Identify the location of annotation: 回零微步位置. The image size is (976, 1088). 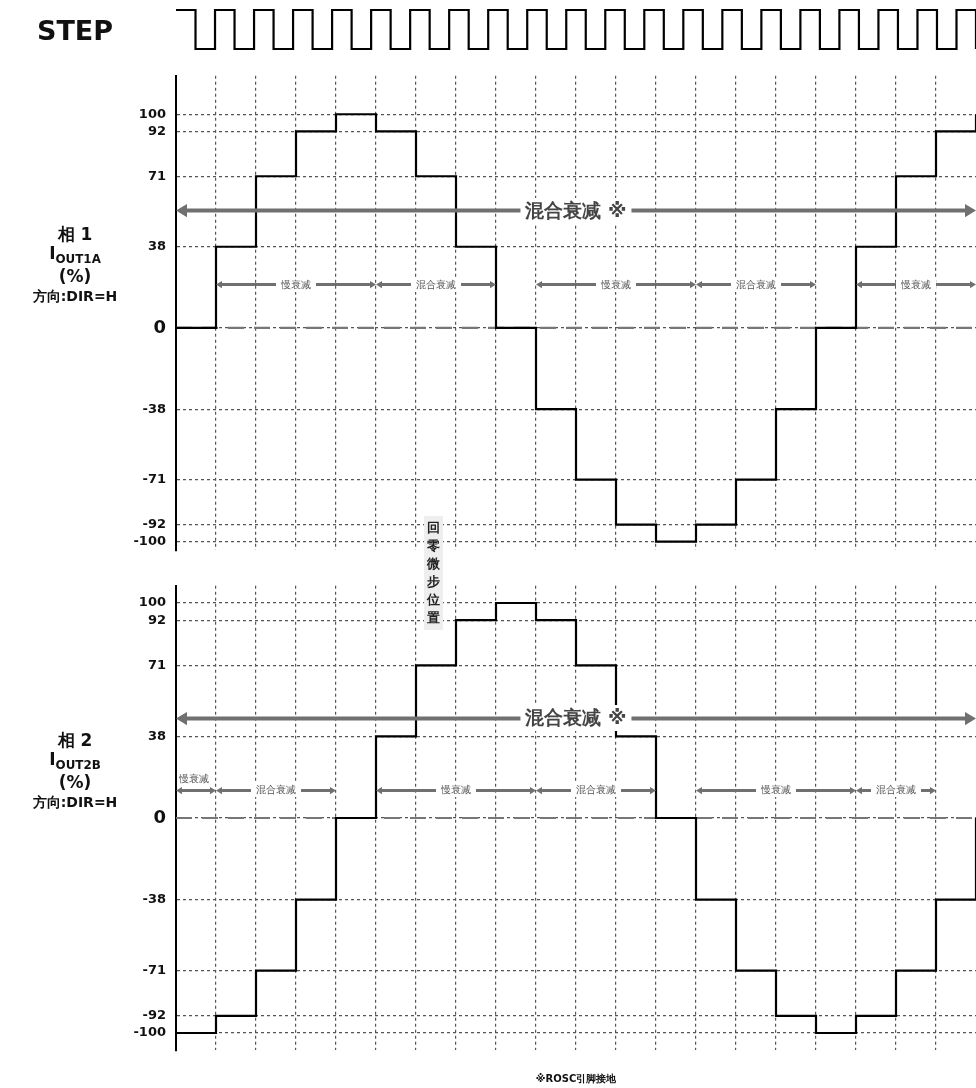
(433, 573).